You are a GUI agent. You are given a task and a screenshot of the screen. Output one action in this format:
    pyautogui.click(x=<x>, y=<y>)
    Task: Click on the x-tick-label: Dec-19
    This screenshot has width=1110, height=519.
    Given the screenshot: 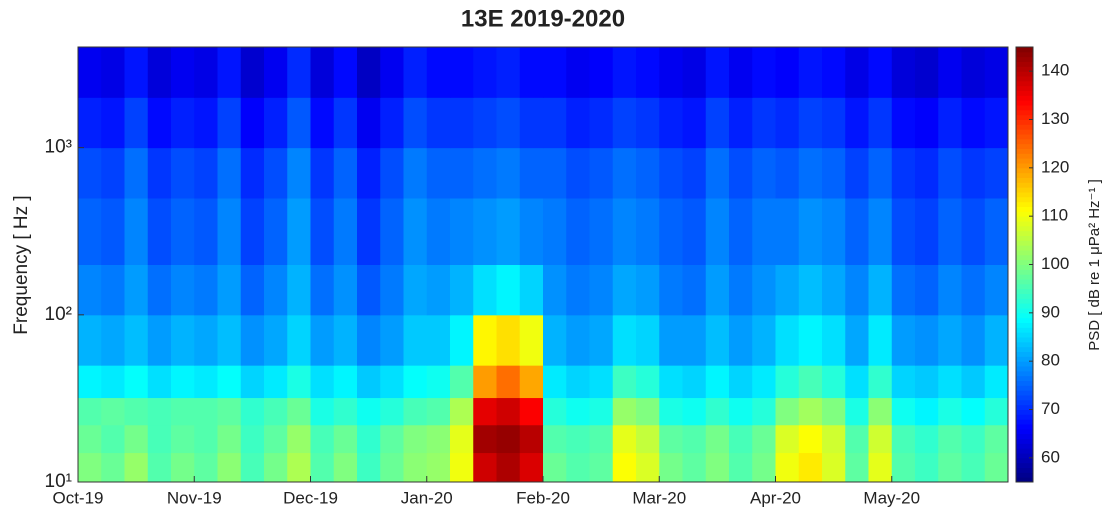 What is the action you would take?
    pyautogui.click(x=310, y=497)
    